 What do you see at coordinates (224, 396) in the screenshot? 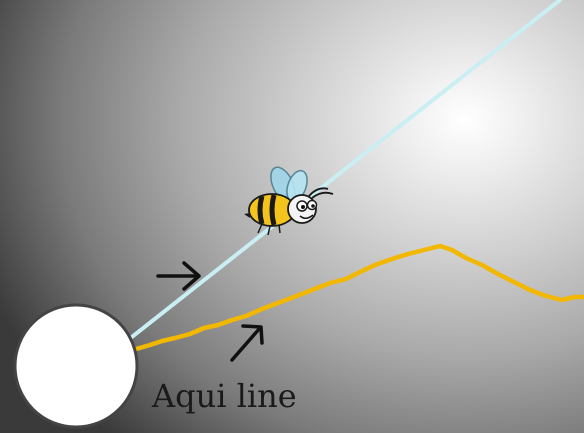
I see `aqui-line-label: Aqui line` at bounding box center [224, 396].